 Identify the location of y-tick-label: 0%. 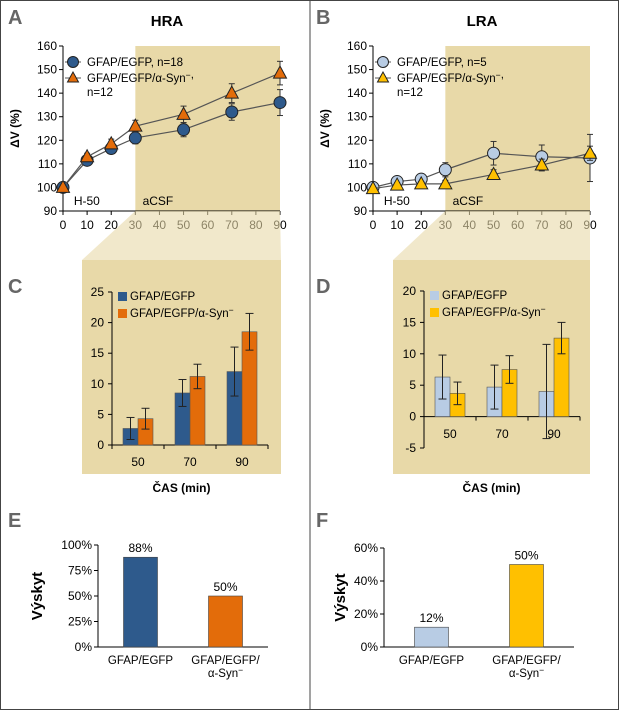
(84, 647).